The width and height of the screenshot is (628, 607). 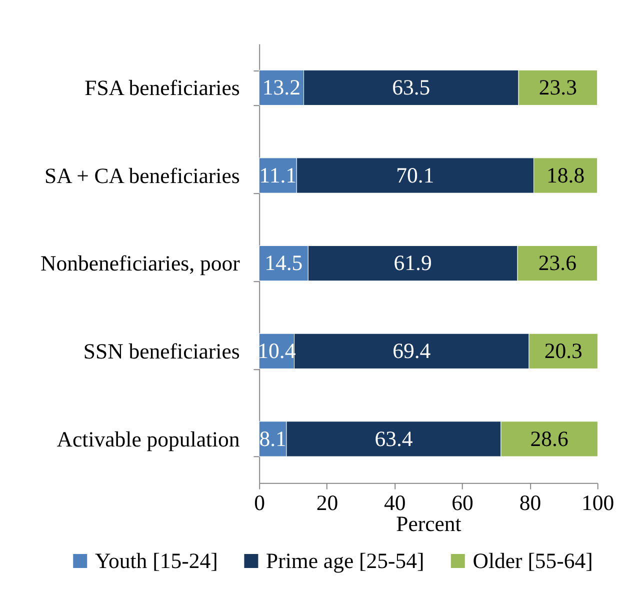 What do you see at coordinates (411, 351) in the screenshot?
I see `data-label: 69.4` at bounding box center [411, 351].